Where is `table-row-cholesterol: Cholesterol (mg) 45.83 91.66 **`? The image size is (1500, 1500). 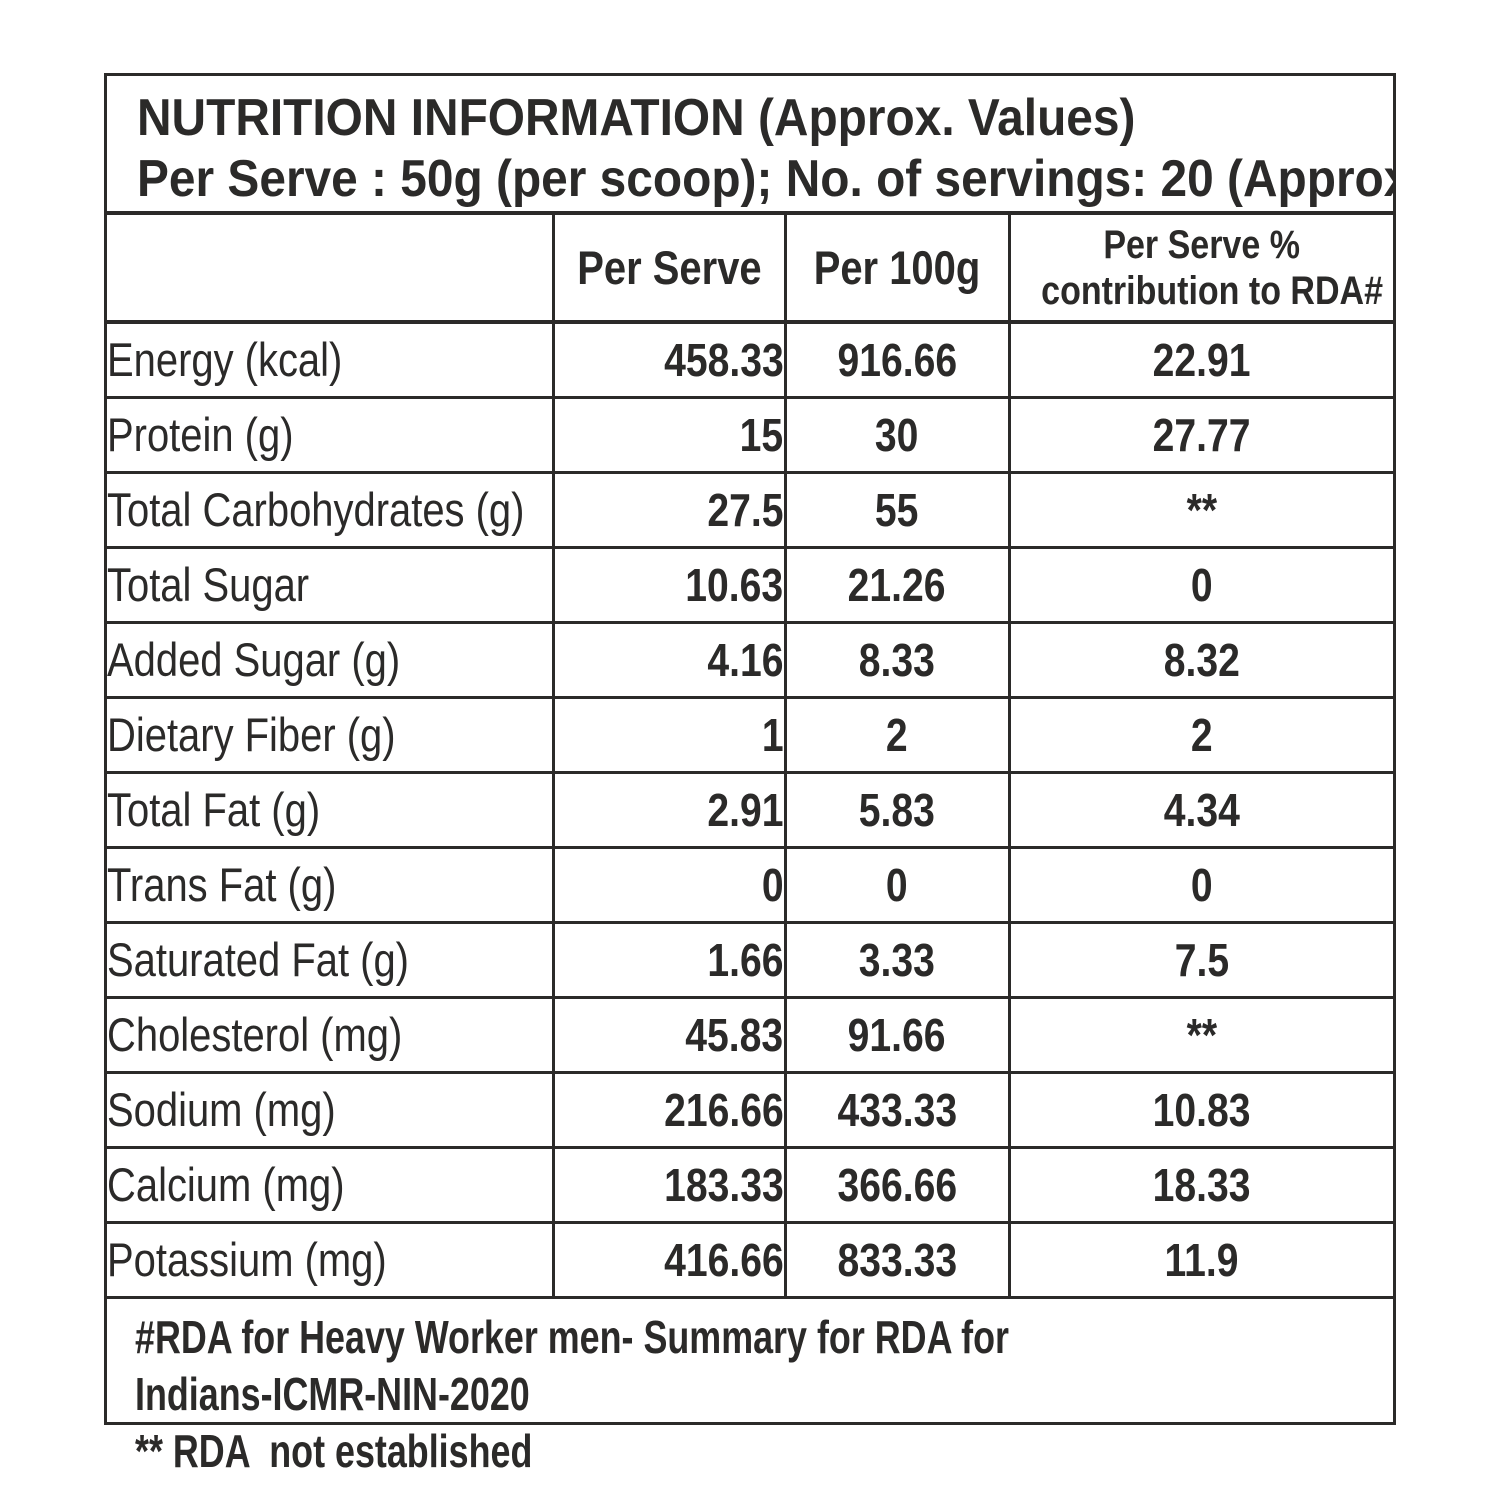
table-row-cholesterol: Cholesterol (mg) 45.83 91.66 ** is located at coordinates (750, 1034).